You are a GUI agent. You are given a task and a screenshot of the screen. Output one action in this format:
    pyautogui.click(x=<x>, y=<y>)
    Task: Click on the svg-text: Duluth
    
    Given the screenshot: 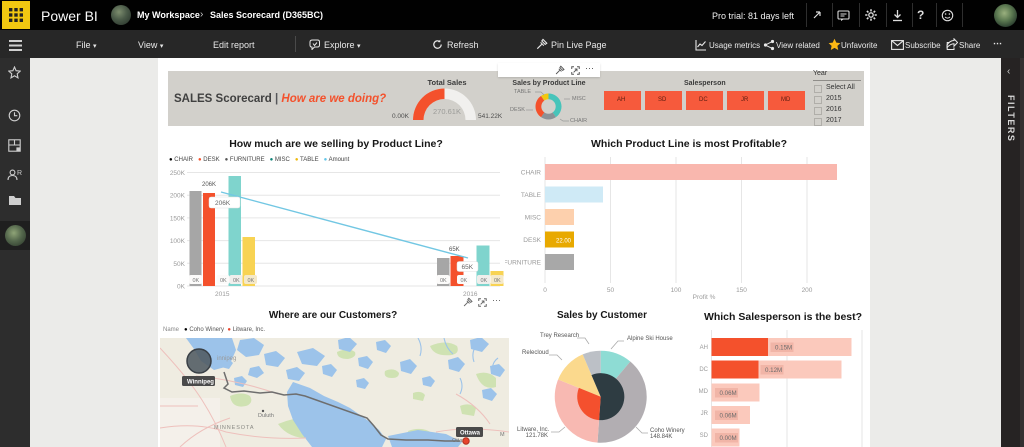 What is the action you would take?
    pyautogui.click(x=266, y=416)
    